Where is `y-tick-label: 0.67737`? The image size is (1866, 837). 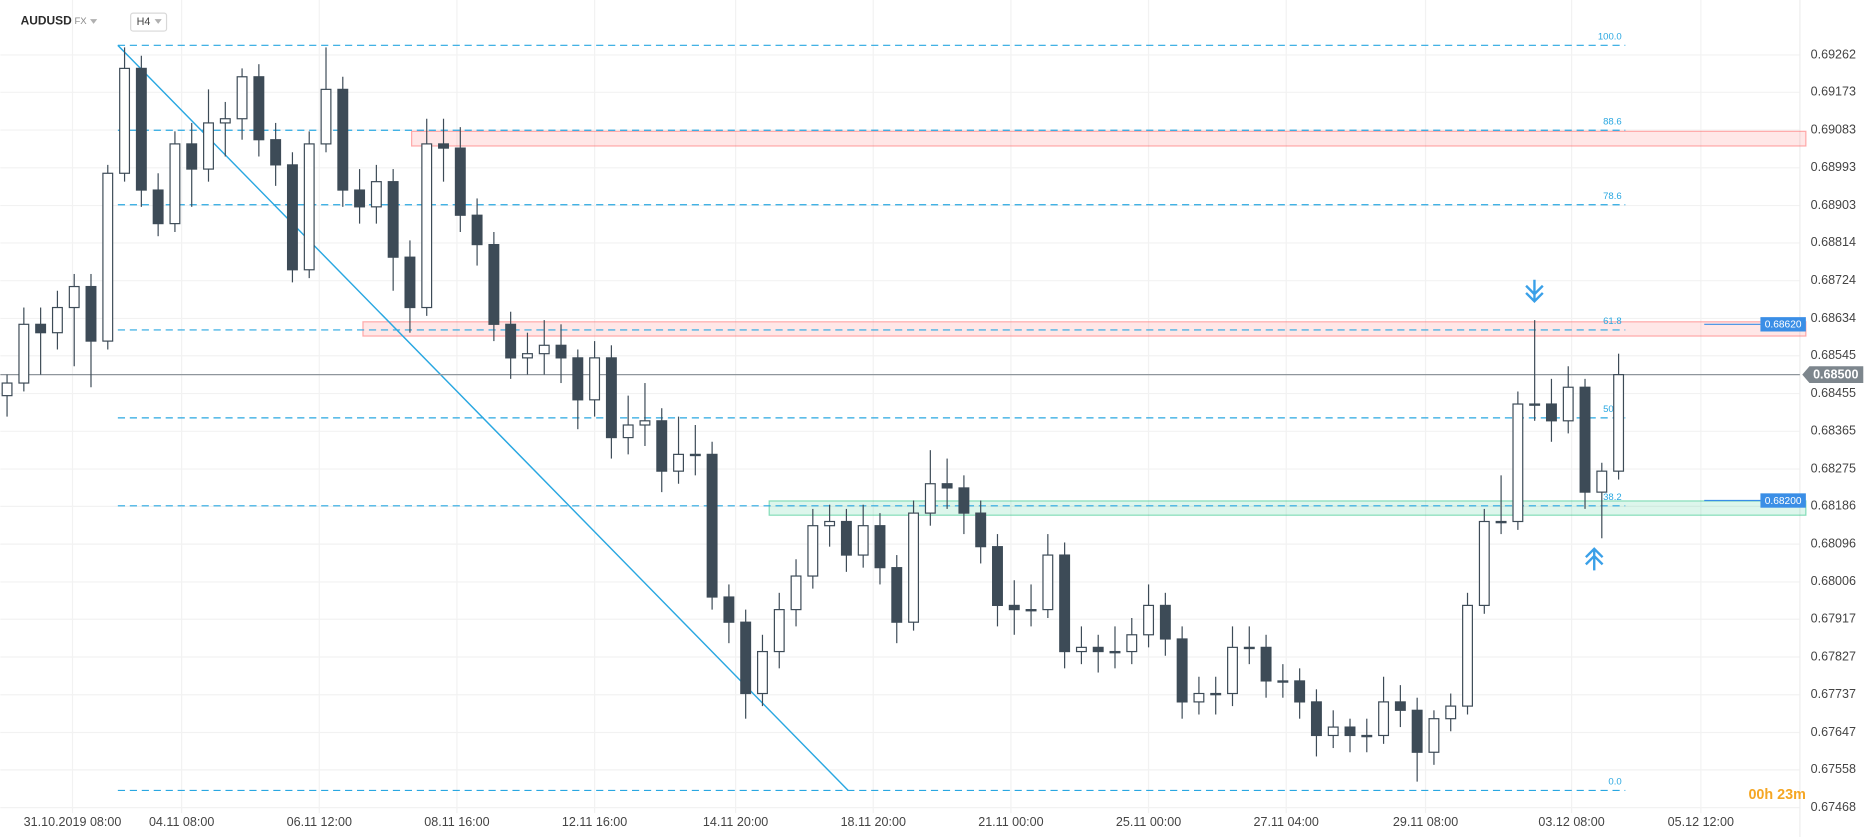 y-tick-label: 0.67737 is located at coordinates (1833, 694).